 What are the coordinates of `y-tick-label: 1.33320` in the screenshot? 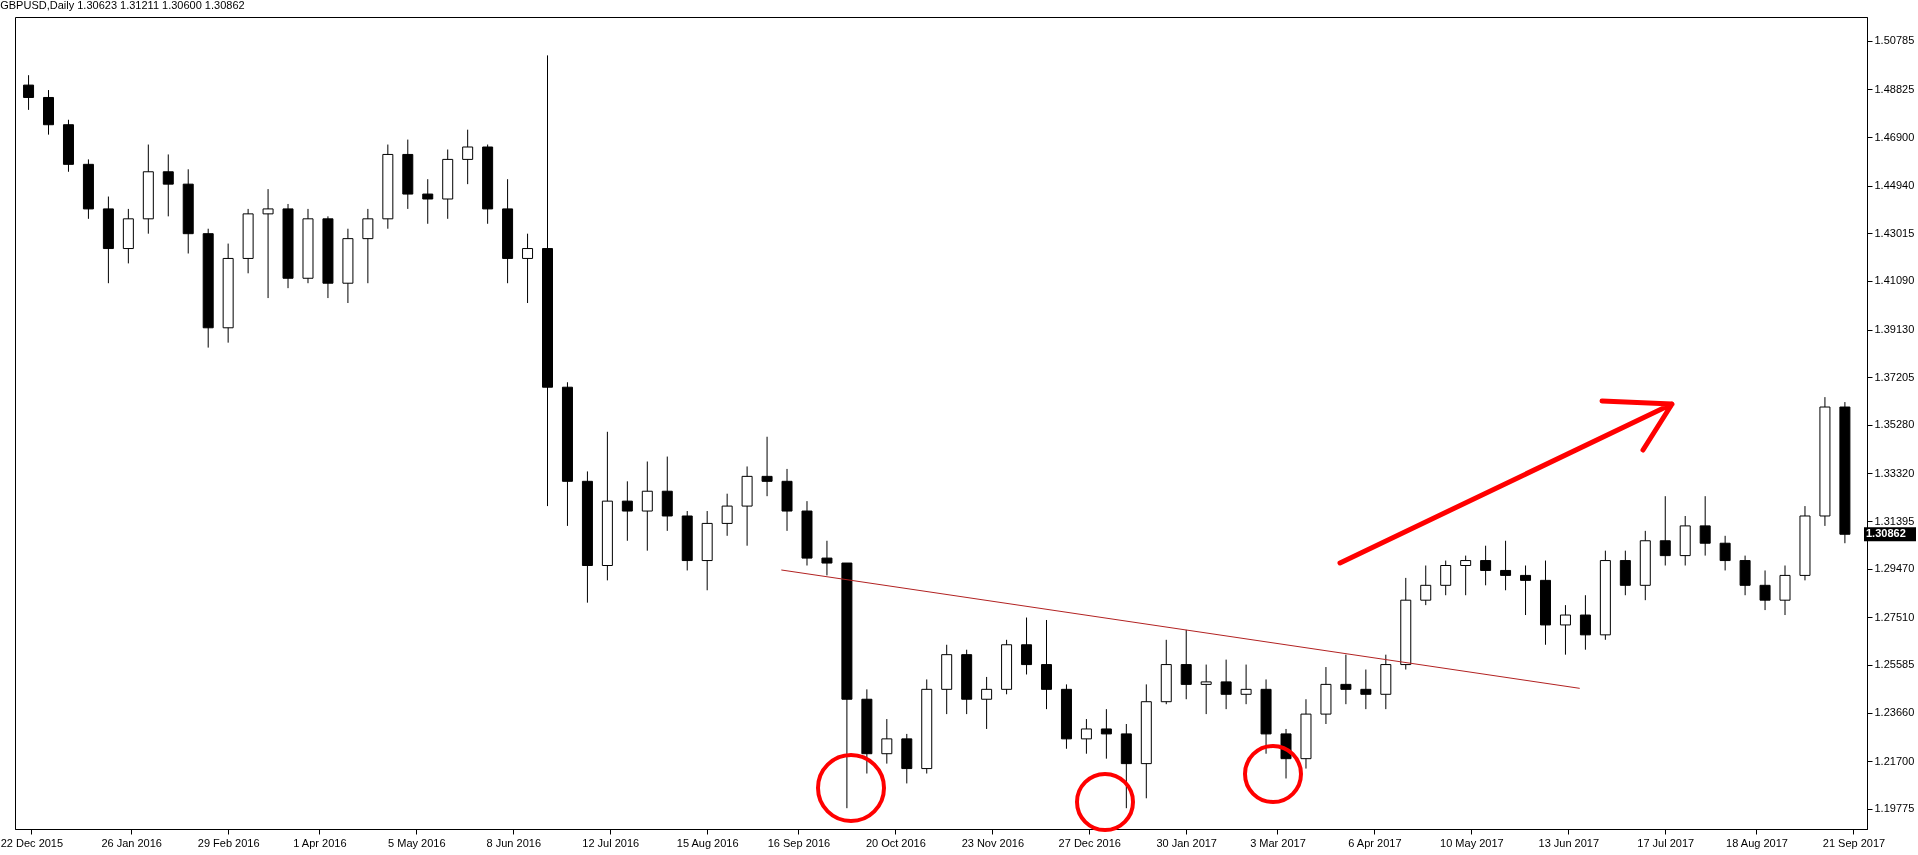 It's located at (1894, 472).